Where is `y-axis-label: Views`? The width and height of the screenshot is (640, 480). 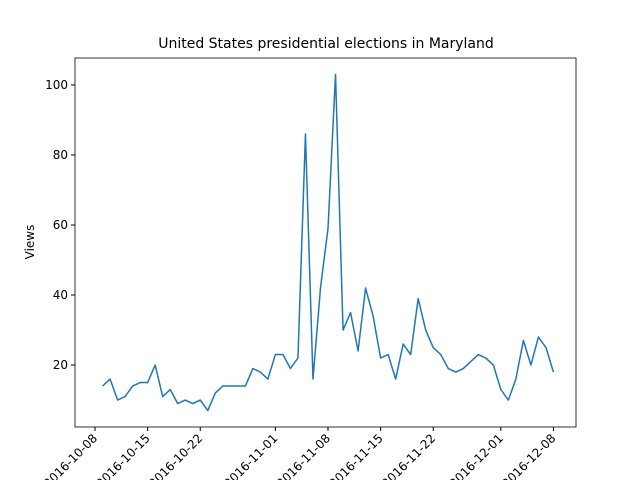
y-axis-label: Views is located at coordinates (30, 242).